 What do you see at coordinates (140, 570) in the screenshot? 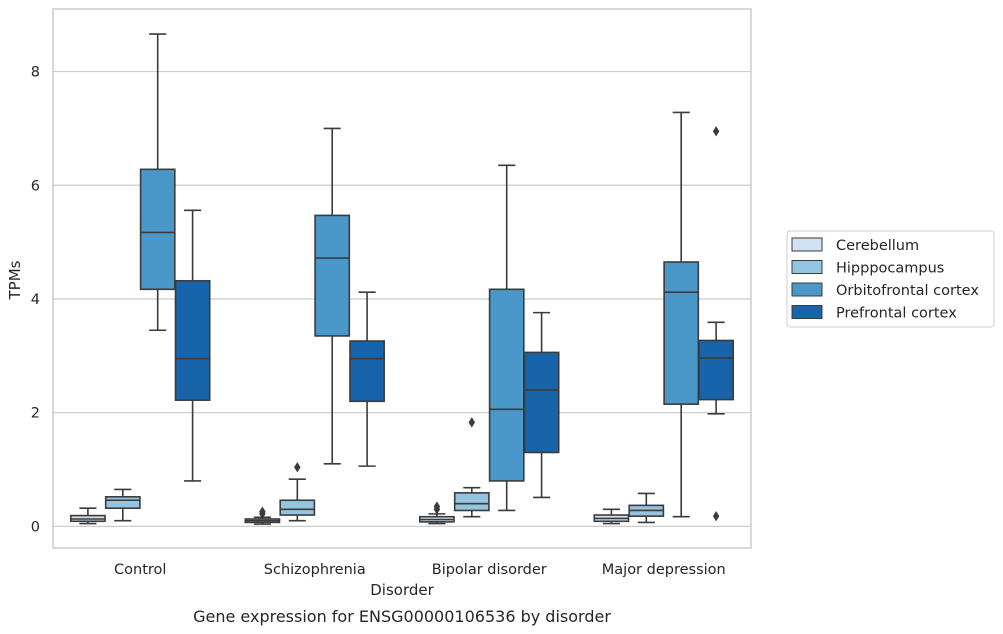
I see `x-tick-label: Control` at bounding box center [140, 570].